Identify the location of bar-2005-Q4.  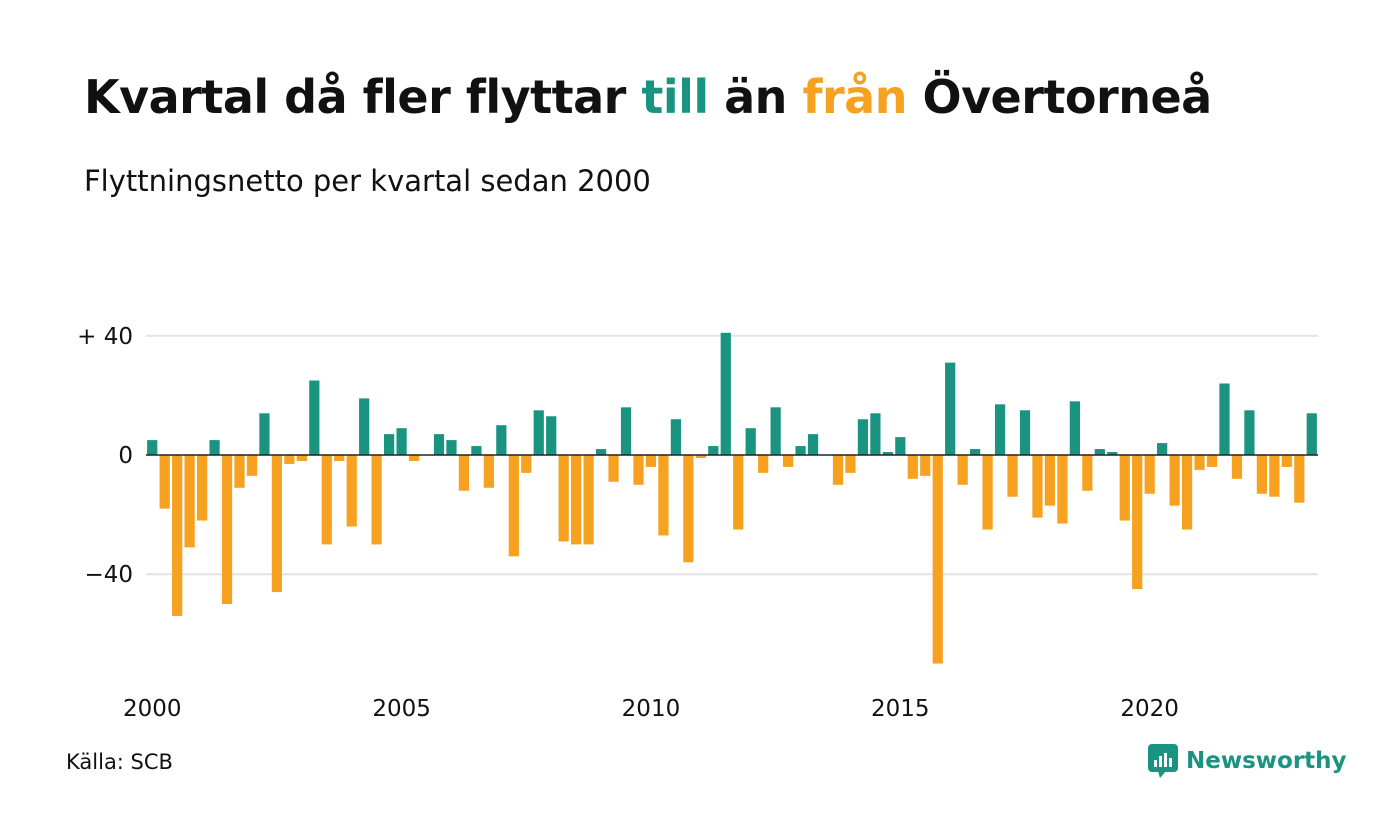
(439, 444).